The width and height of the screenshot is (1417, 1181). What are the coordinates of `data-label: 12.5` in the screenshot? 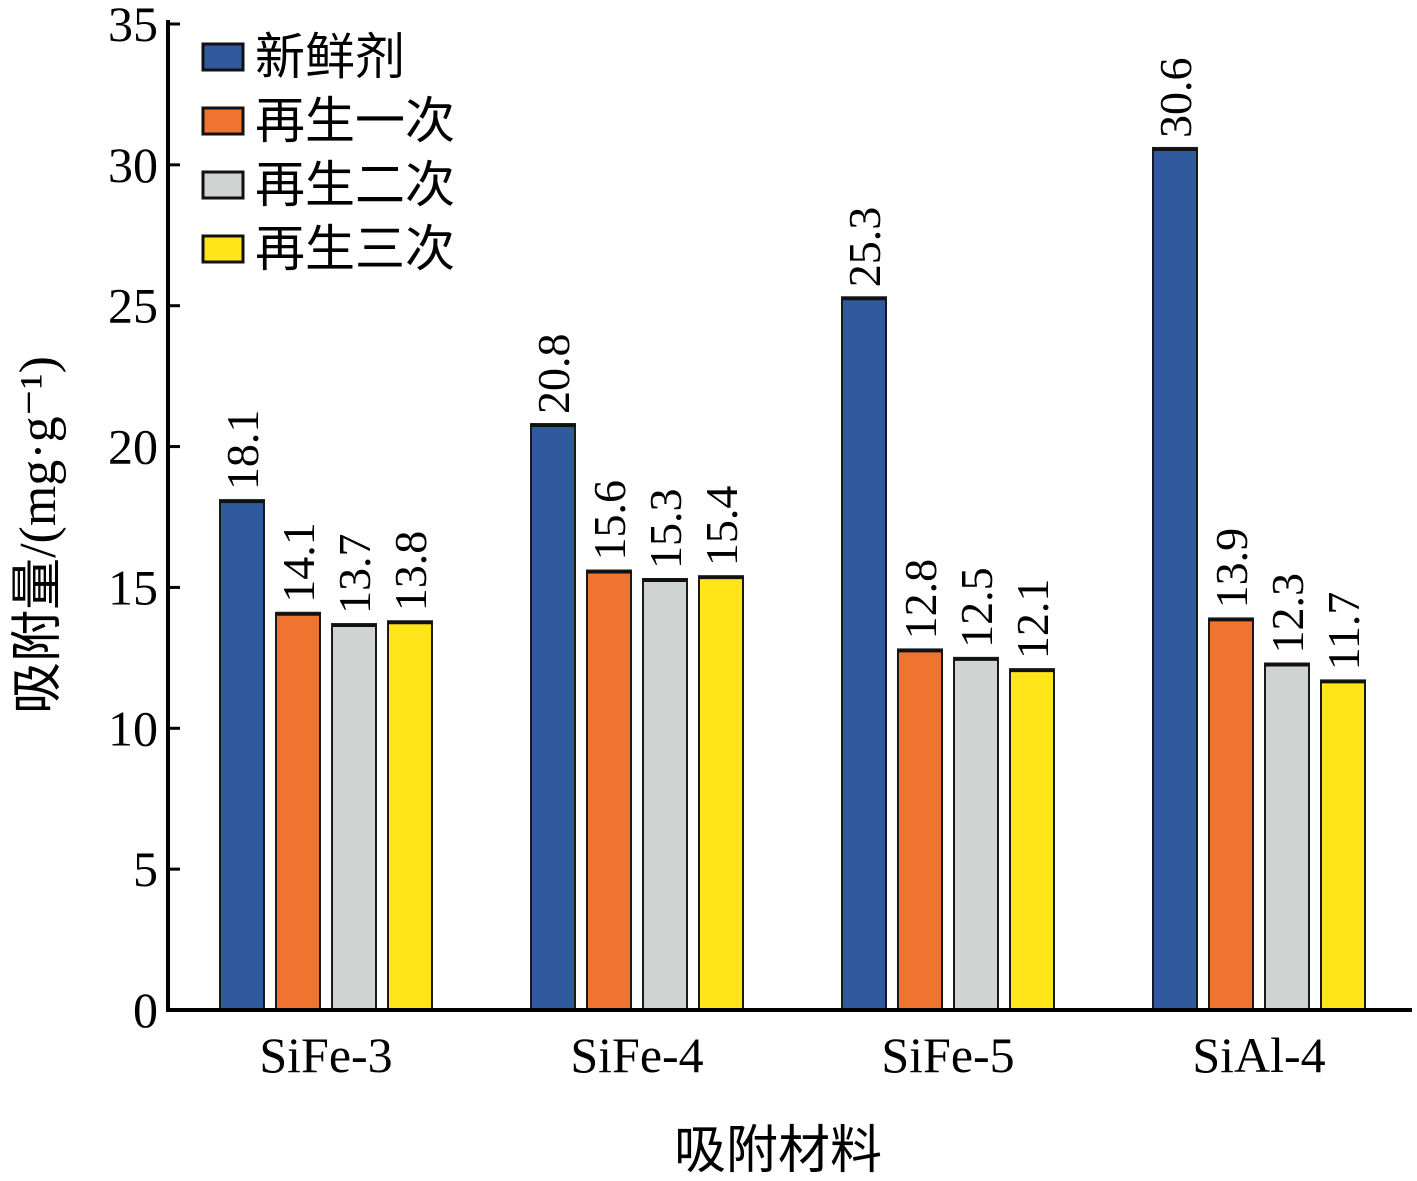 It's located at (976, 607).